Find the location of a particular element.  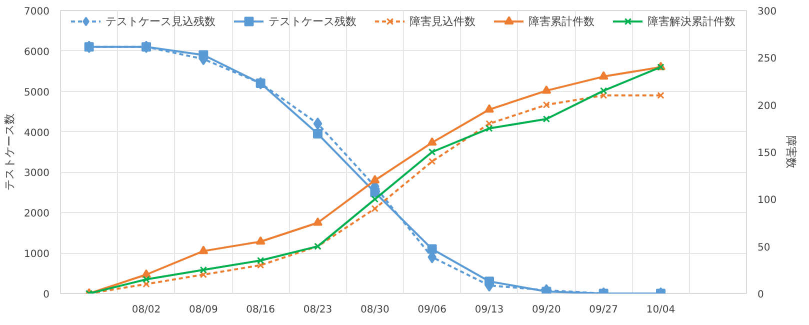

y-tick-label: 7000 is located at coordinates (37, 12).